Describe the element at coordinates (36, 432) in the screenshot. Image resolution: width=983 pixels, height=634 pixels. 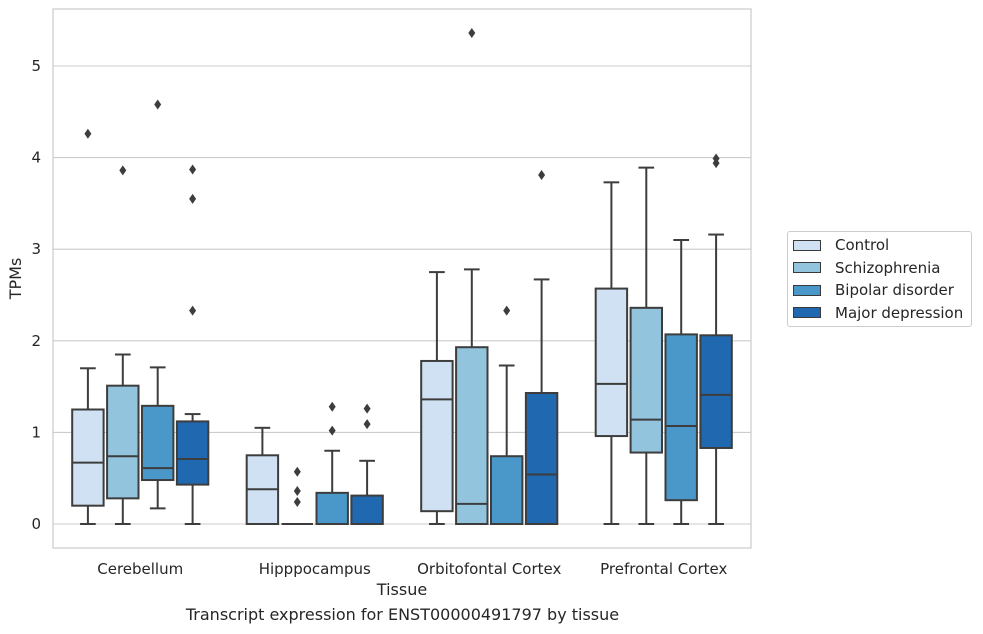
I see `y-tick-label: 1` at that location.